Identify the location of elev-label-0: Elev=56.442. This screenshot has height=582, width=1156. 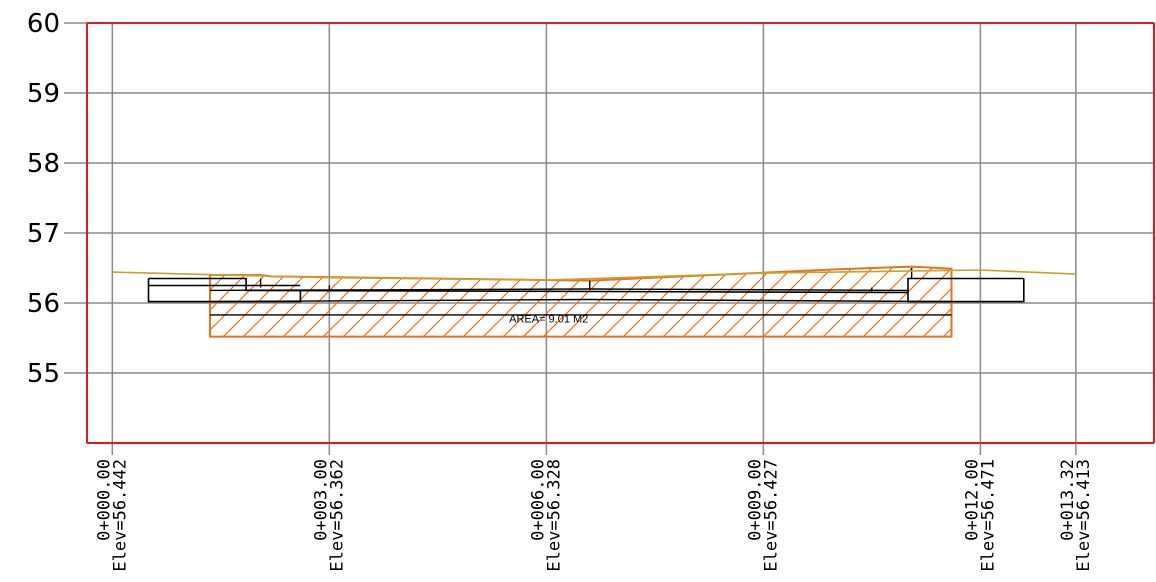
(120, 515).